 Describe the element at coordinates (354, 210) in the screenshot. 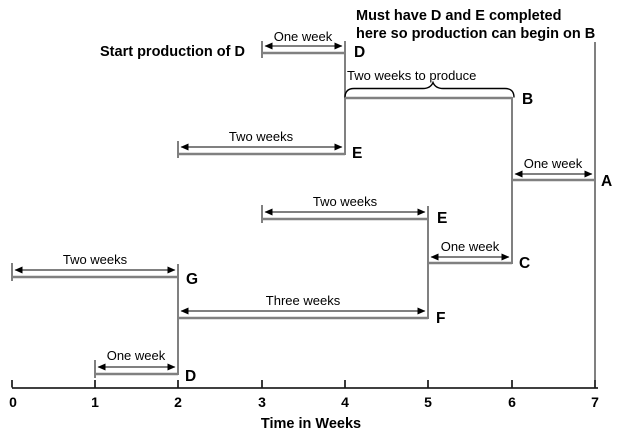

I see `task-row-e-mid: Two weeks E` at that location.